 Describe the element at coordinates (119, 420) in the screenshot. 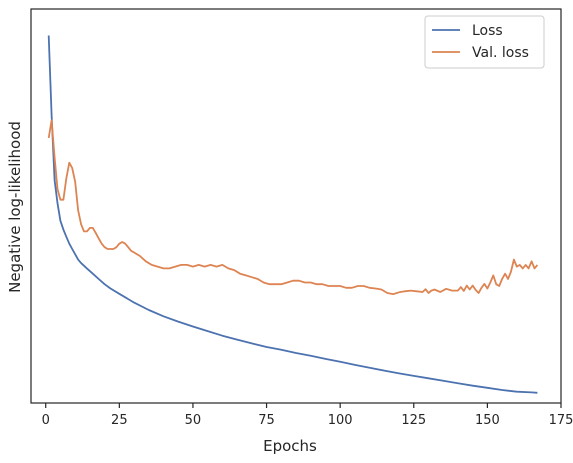

I see `x-tick-label: 25` at that location.